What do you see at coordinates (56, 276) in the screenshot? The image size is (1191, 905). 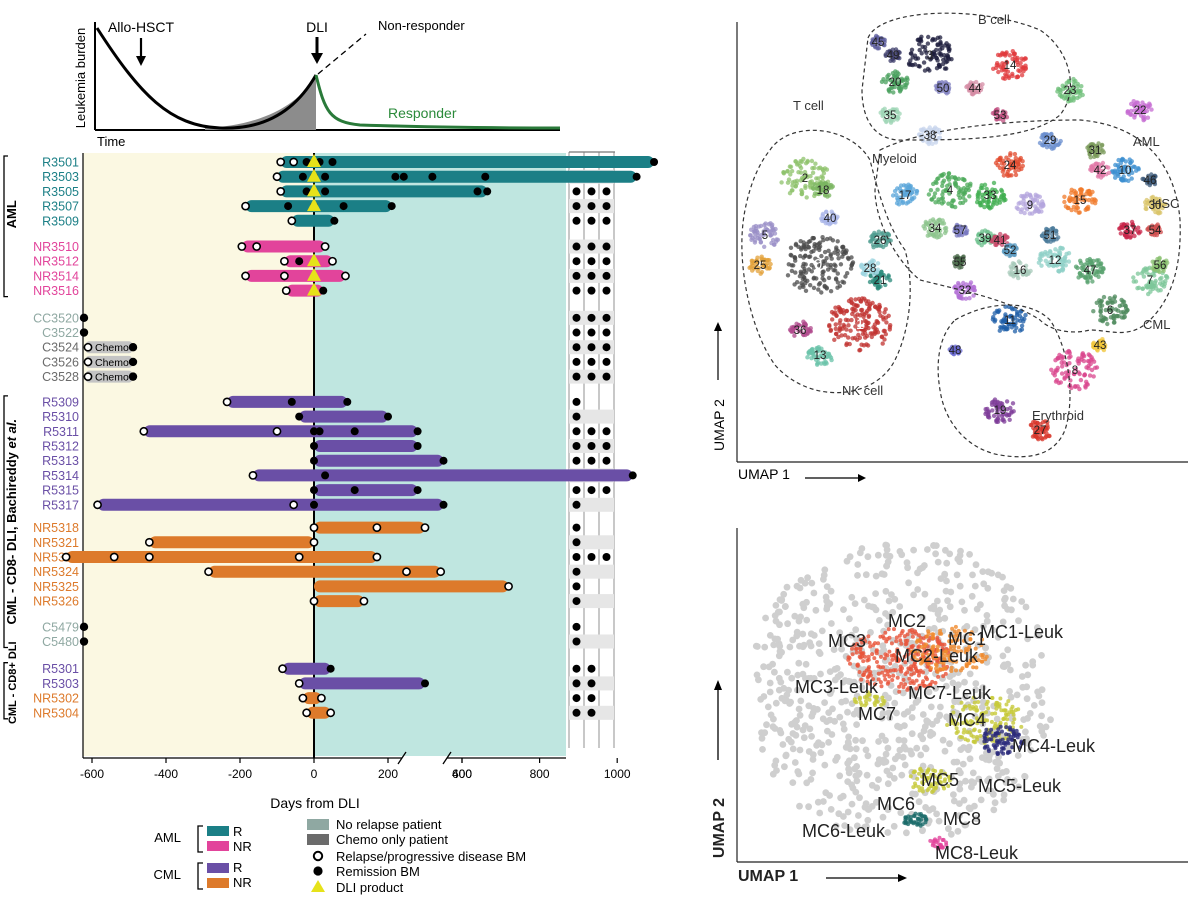 I see `patient-label: NR3514` at bounding box center [56, 276].